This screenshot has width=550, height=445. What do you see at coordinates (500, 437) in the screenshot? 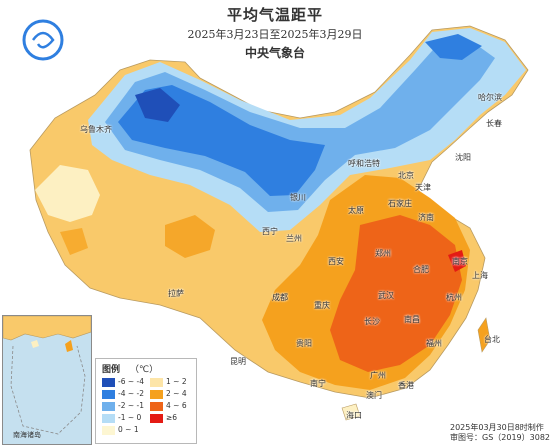
I see `map-approval-number: 审图号：GS（2019）3082号` at bounding box center [500, 437].